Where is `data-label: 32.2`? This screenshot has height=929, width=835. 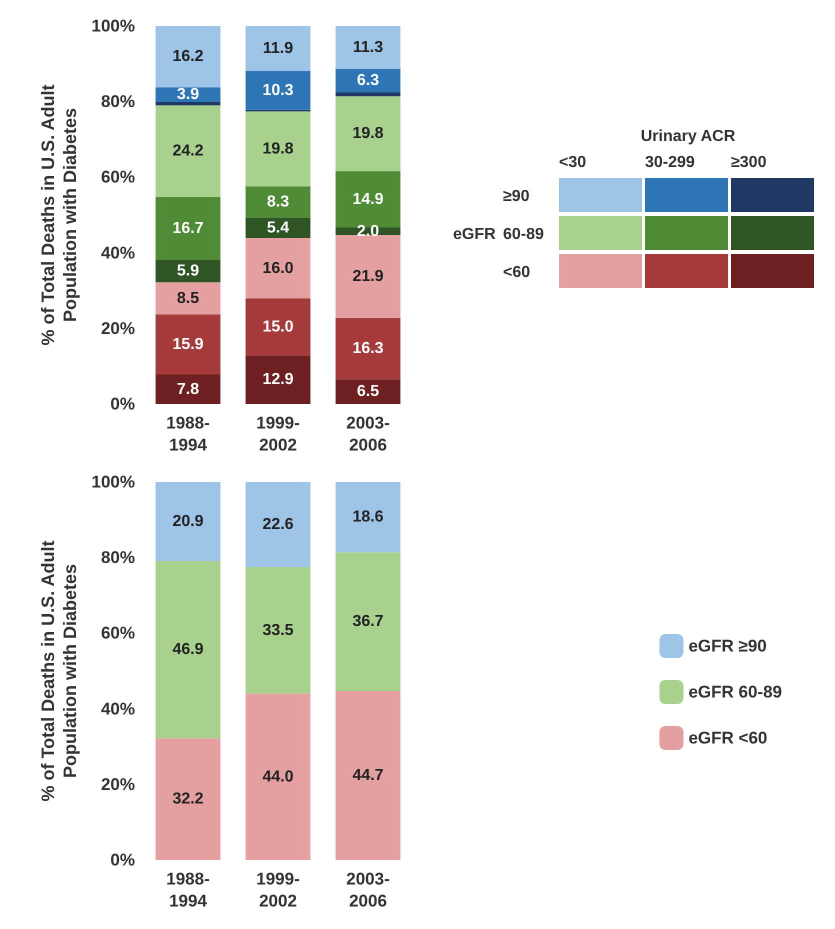 data-label: 32.2 is located at coordinates (188, 799).